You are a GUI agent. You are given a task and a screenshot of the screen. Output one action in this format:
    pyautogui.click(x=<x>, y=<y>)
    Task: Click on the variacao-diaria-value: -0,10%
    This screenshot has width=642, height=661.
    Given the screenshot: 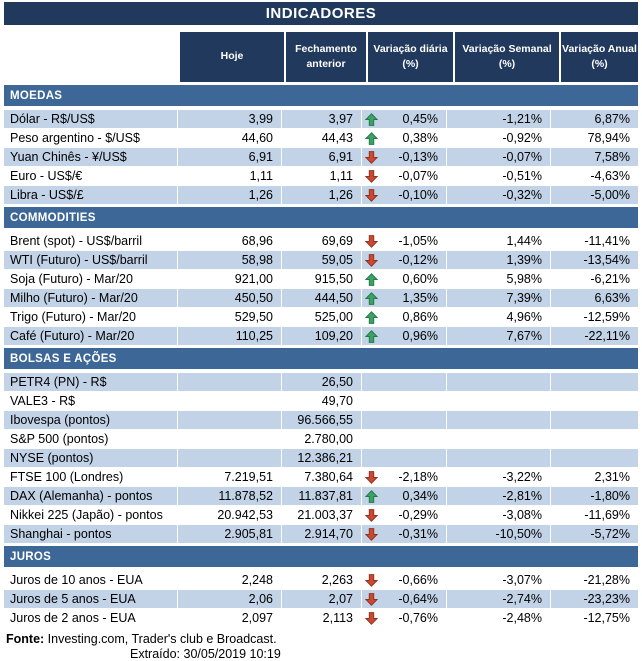 What is the action you would take?
    pyautogui.click(x=418, y=195)
    